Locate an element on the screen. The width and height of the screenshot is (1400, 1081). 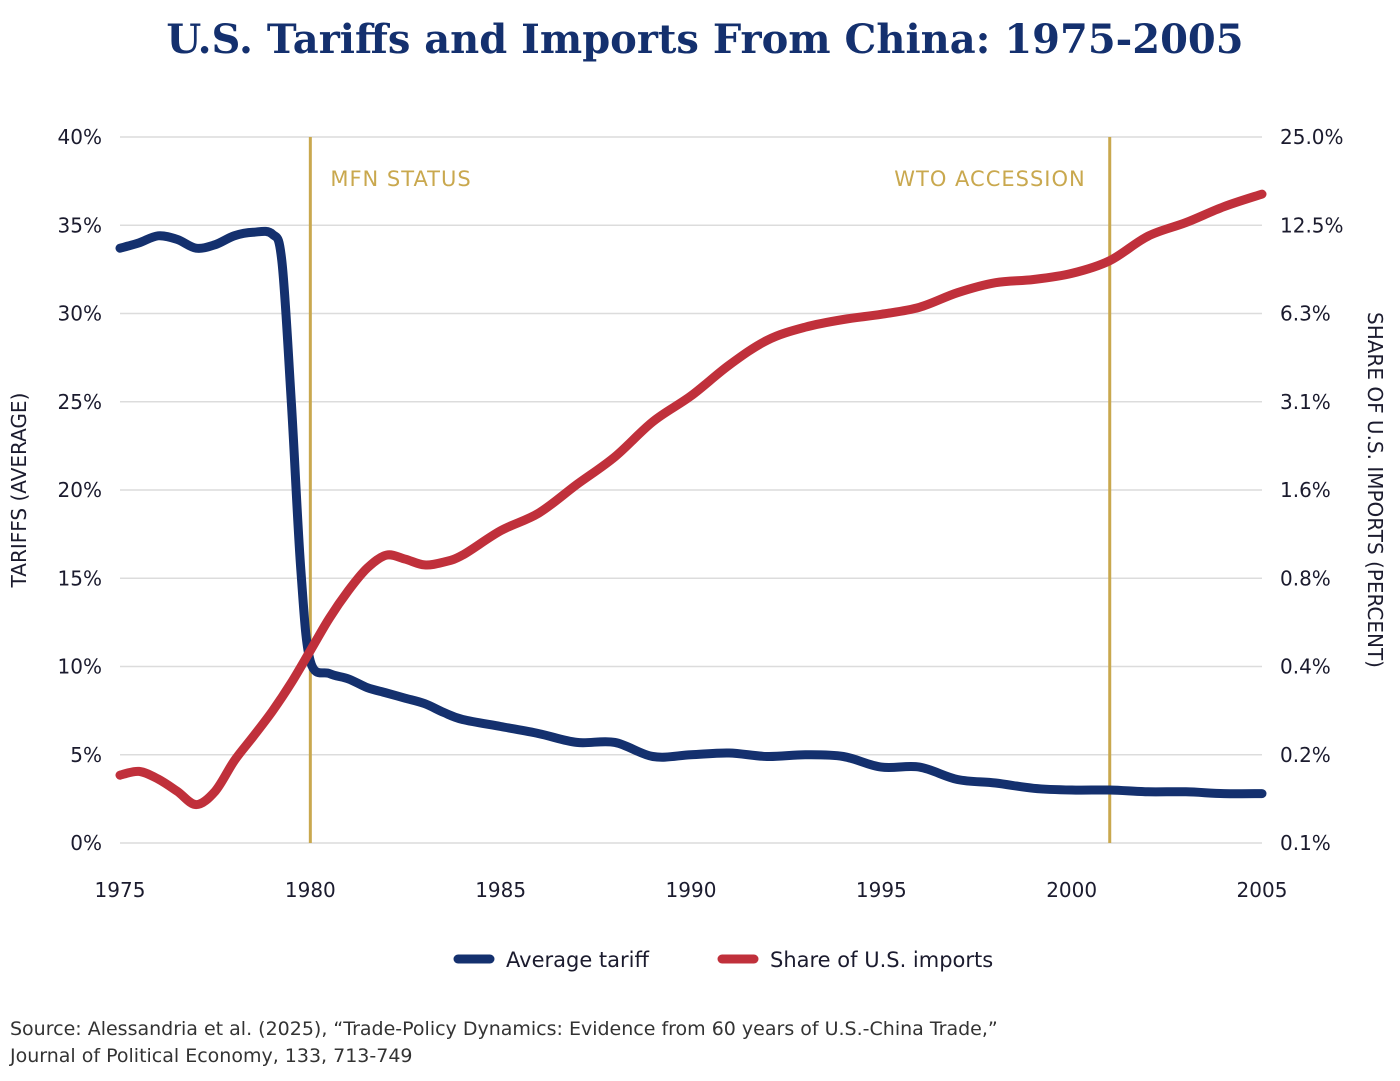
annotation-label: WTO ACCESSION is located at coordinates (989, 179).